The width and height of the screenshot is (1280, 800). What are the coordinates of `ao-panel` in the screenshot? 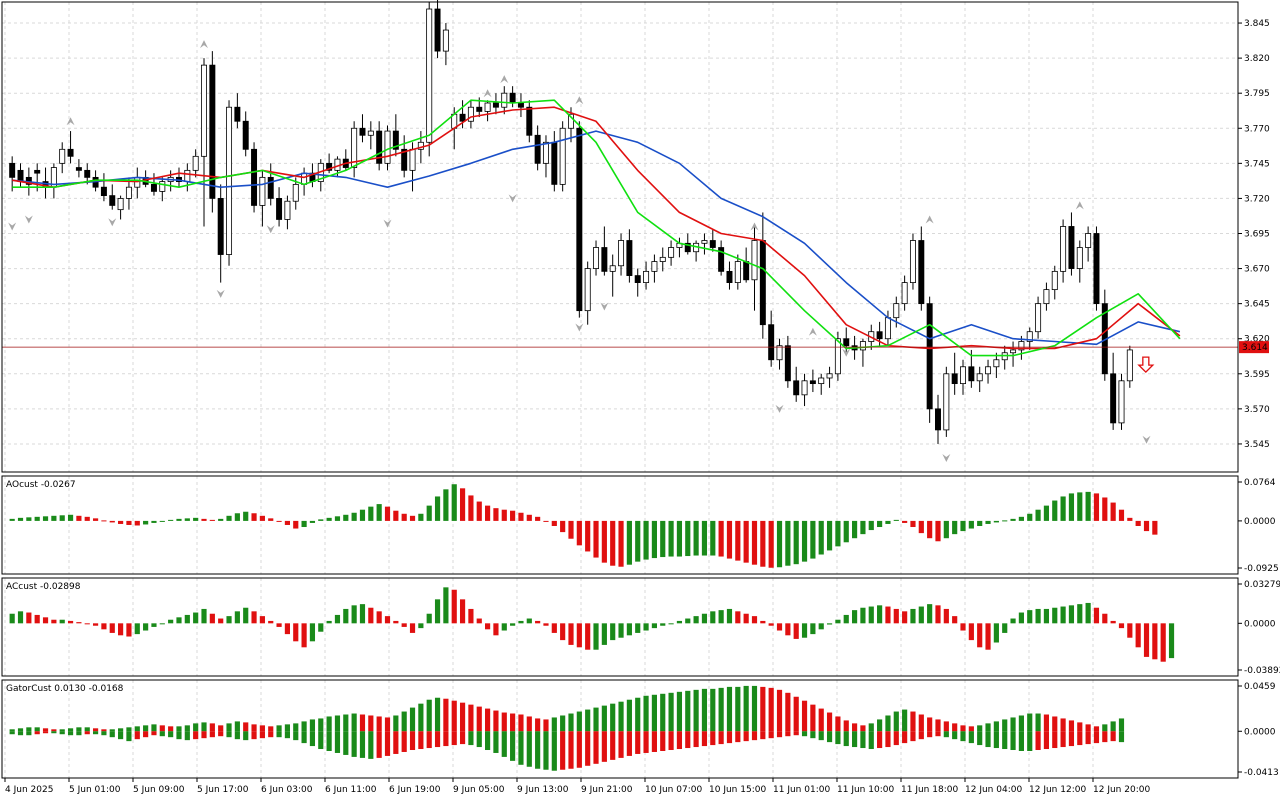 It's located at (583, 526).